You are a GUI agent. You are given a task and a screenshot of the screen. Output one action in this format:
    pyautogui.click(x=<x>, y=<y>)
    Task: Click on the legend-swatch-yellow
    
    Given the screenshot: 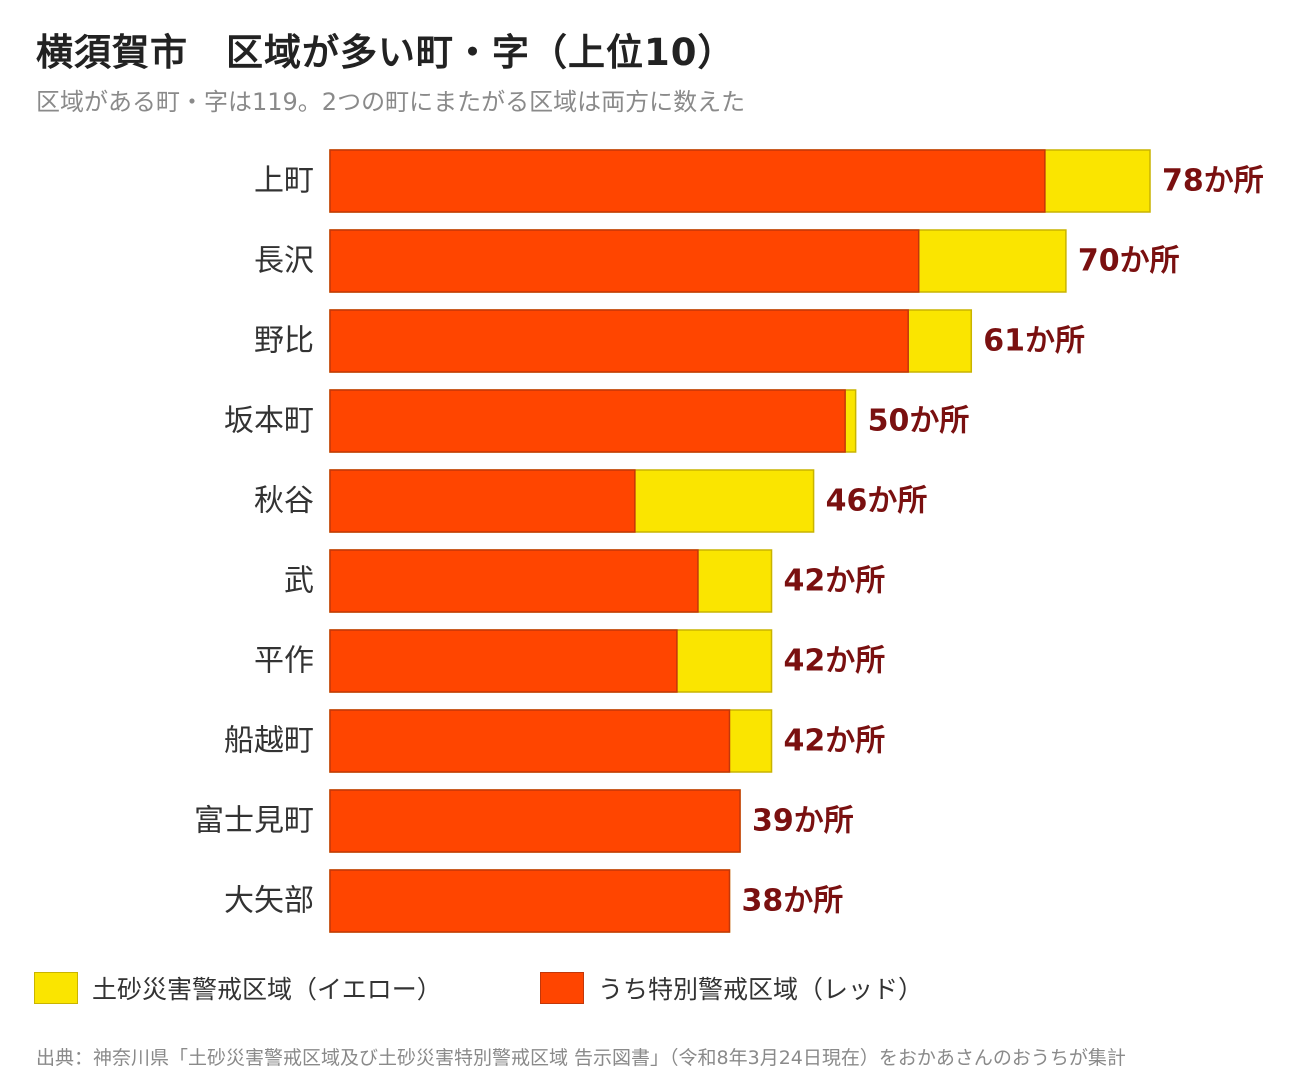 What is the action you would take?
    pyautogui.click(x=56, y=988)
    